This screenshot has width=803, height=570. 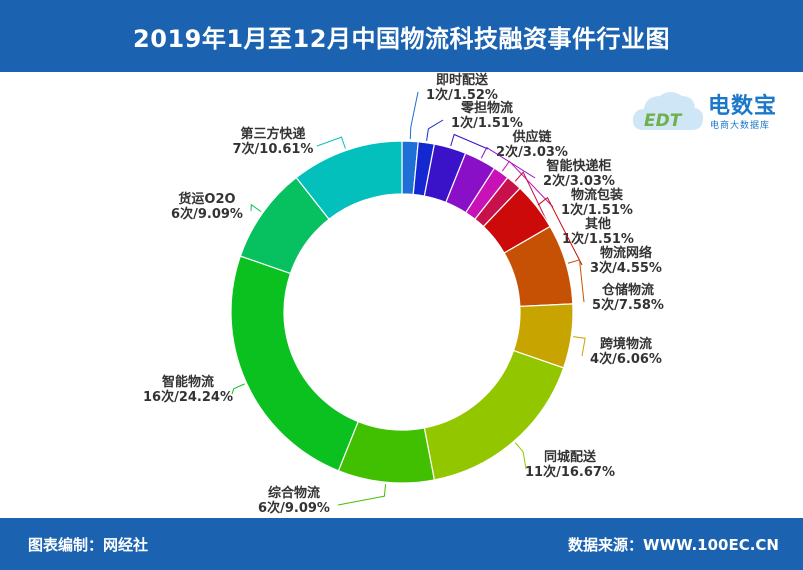 I want to click on slice-value-label-8: 5次/7.58%, so click(x=628, y=305).